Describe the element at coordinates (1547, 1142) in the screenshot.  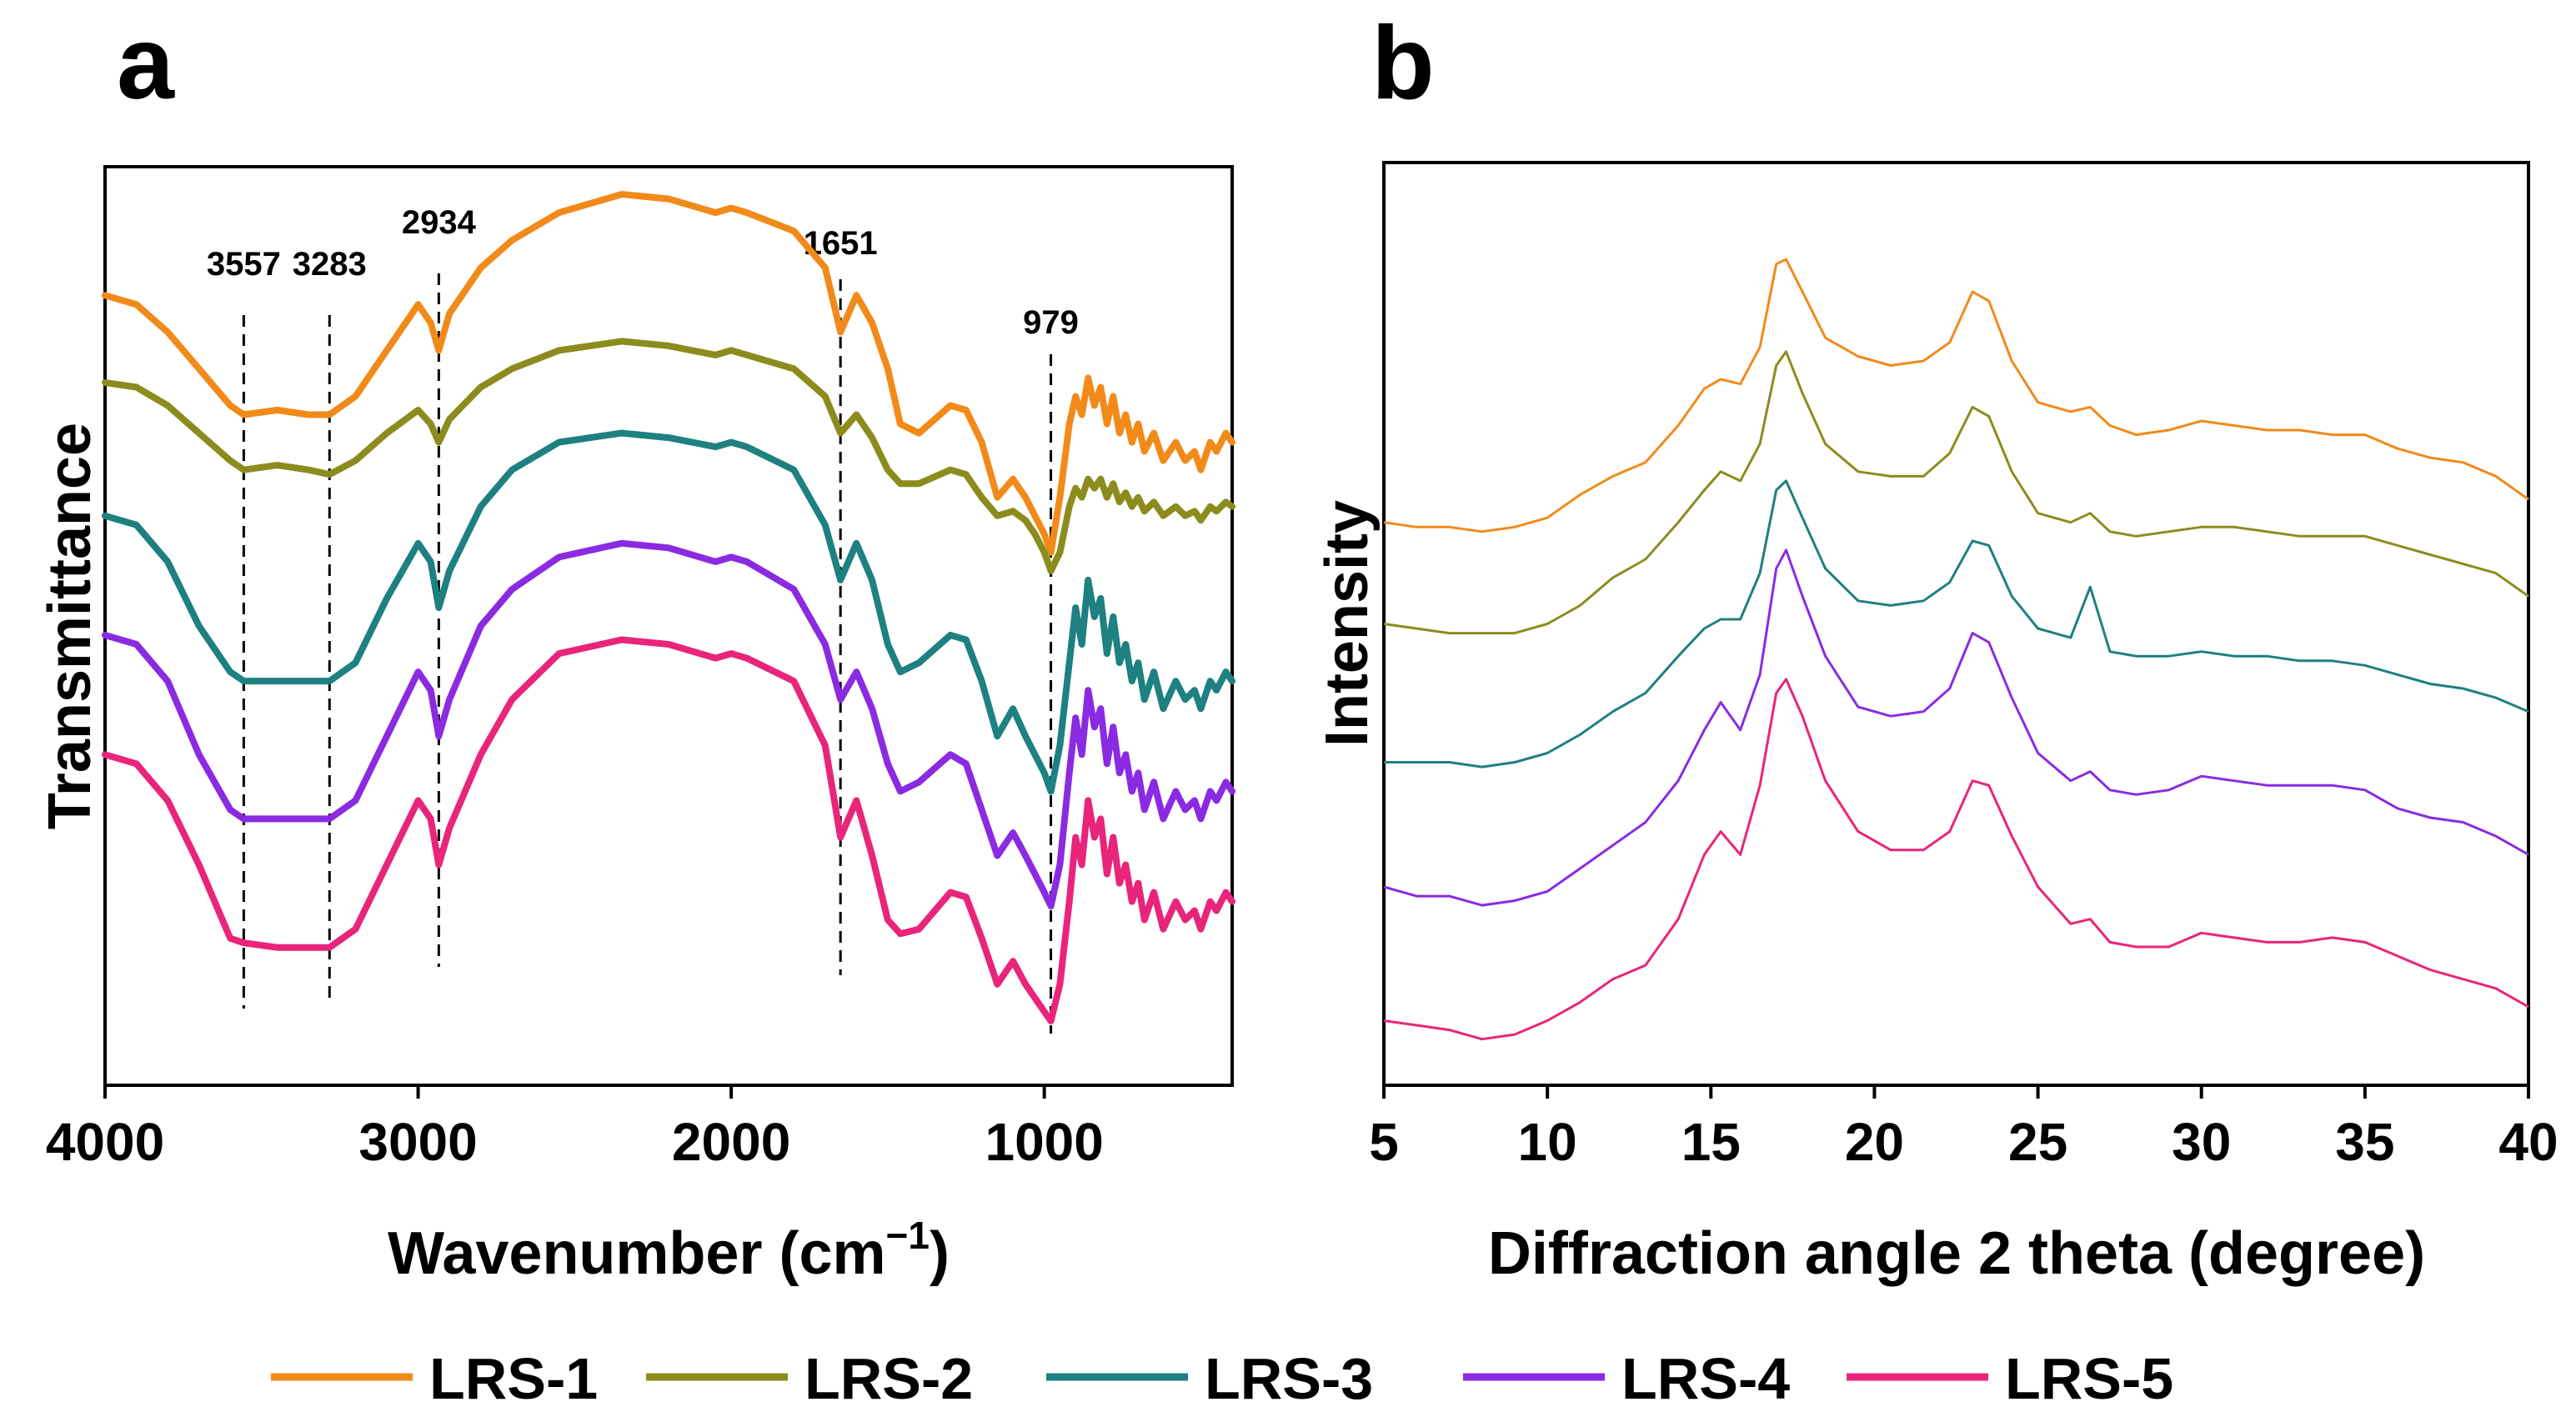
I see `x-tick-label: 10` at that location.